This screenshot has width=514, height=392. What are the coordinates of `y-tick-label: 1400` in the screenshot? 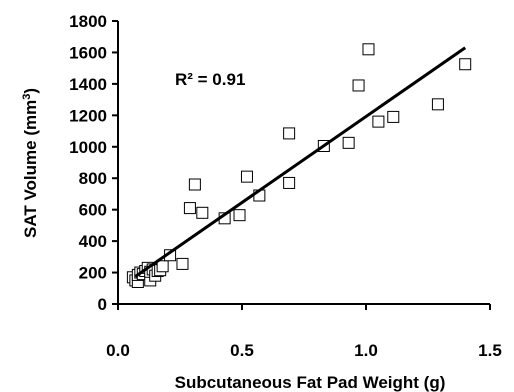 It's located at (88, 84).